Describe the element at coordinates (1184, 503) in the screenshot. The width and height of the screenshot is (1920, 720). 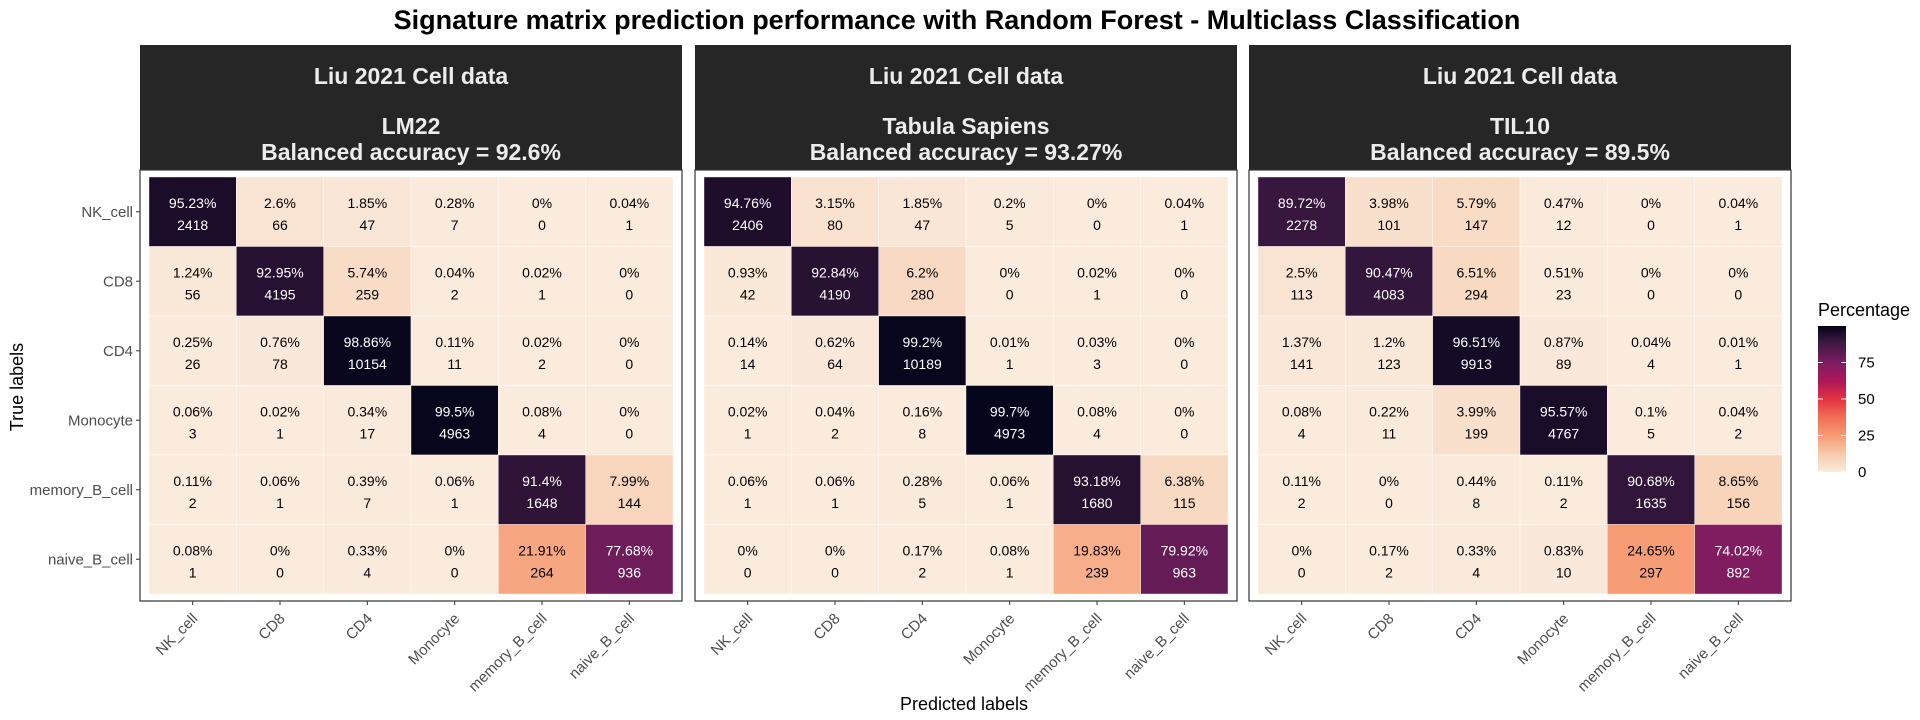
I see `cell-count-label: 115` at that location.